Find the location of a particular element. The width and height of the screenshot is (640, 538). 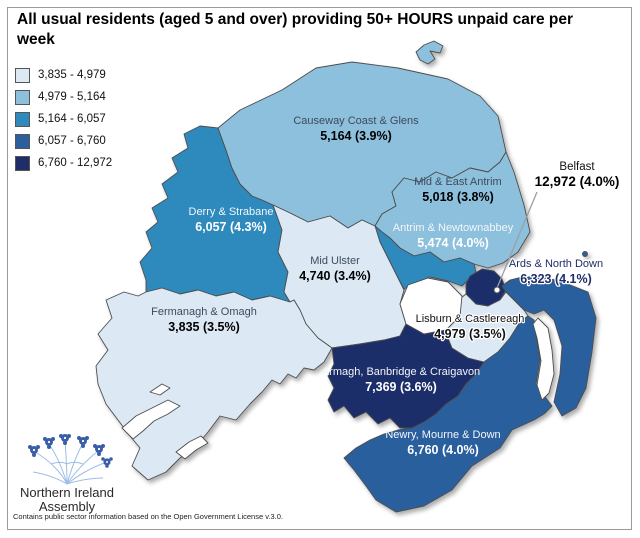

svg-text: Mid & East Antrim is located at coordinates (457, 182).